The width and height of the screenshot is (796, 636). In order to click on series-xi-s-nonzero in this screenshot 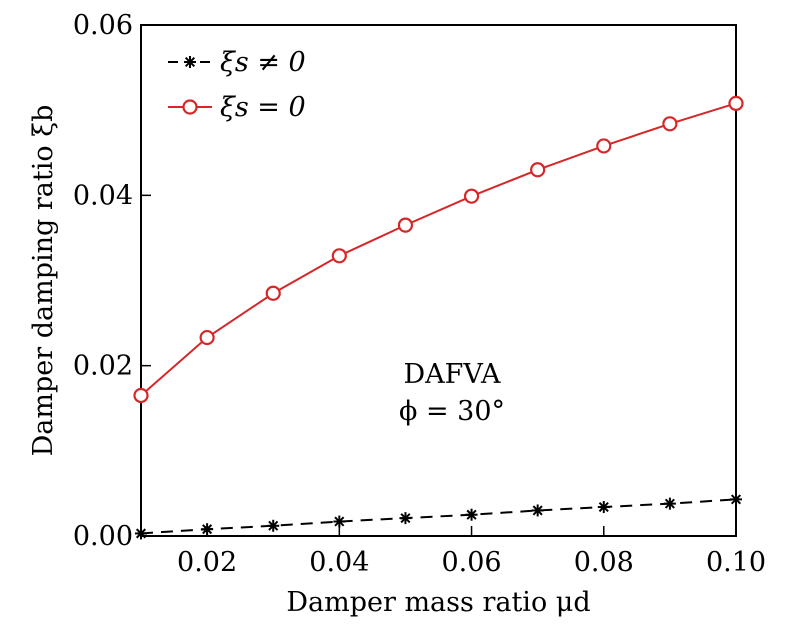, I will do `click(438, 516)`.